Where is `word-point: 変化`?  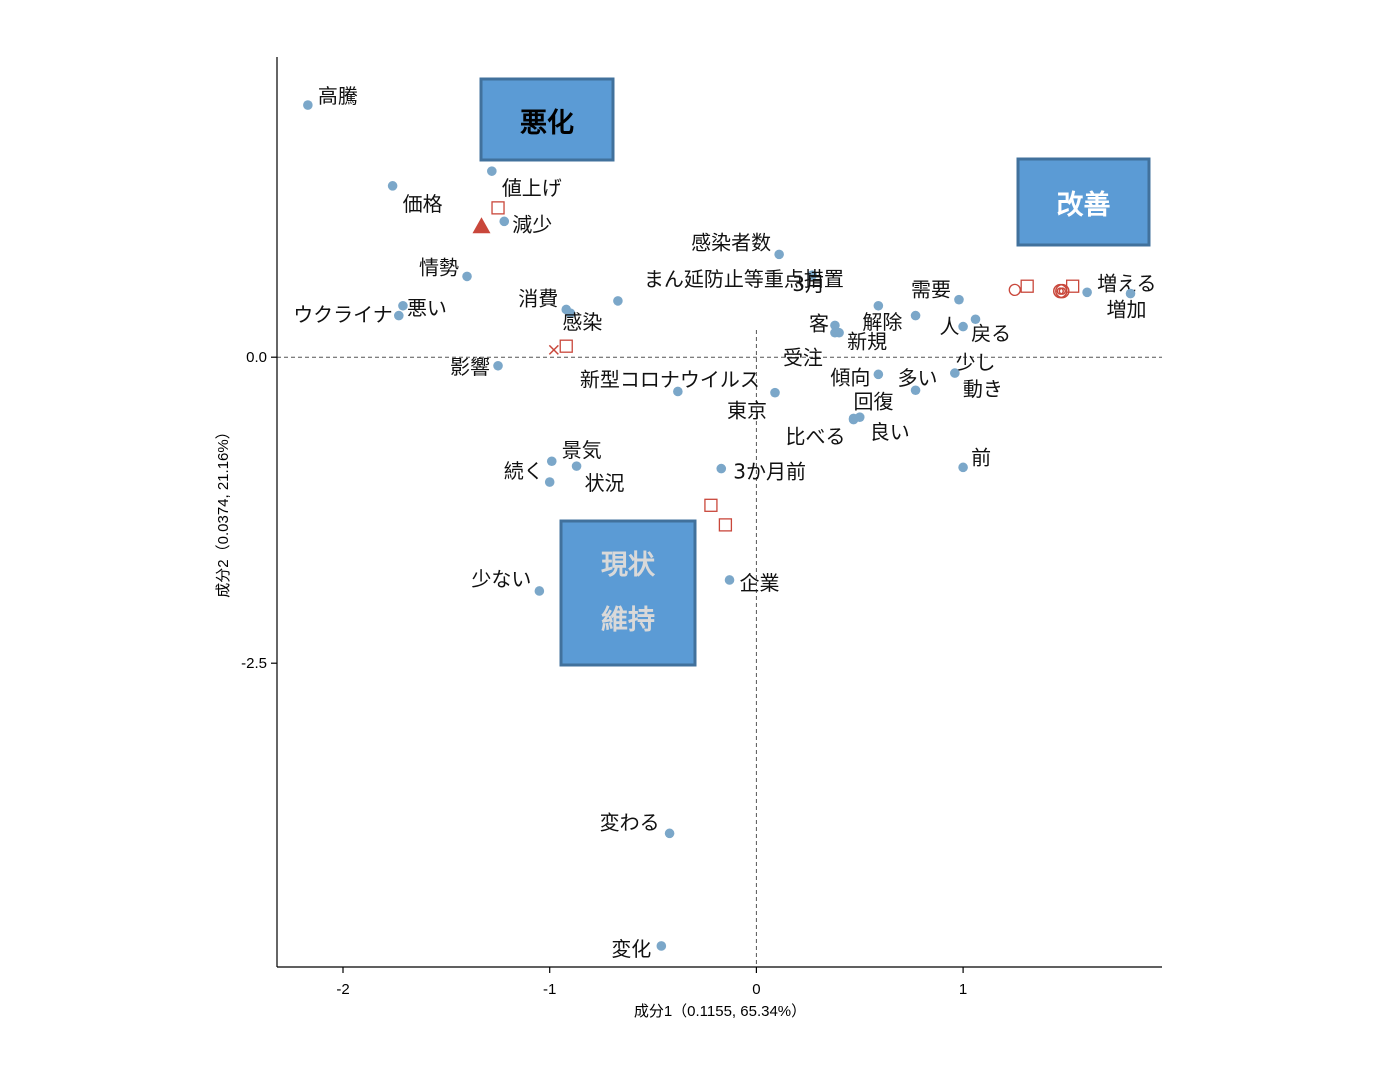 word-point: 変化 is located at coordinates (639, 949).